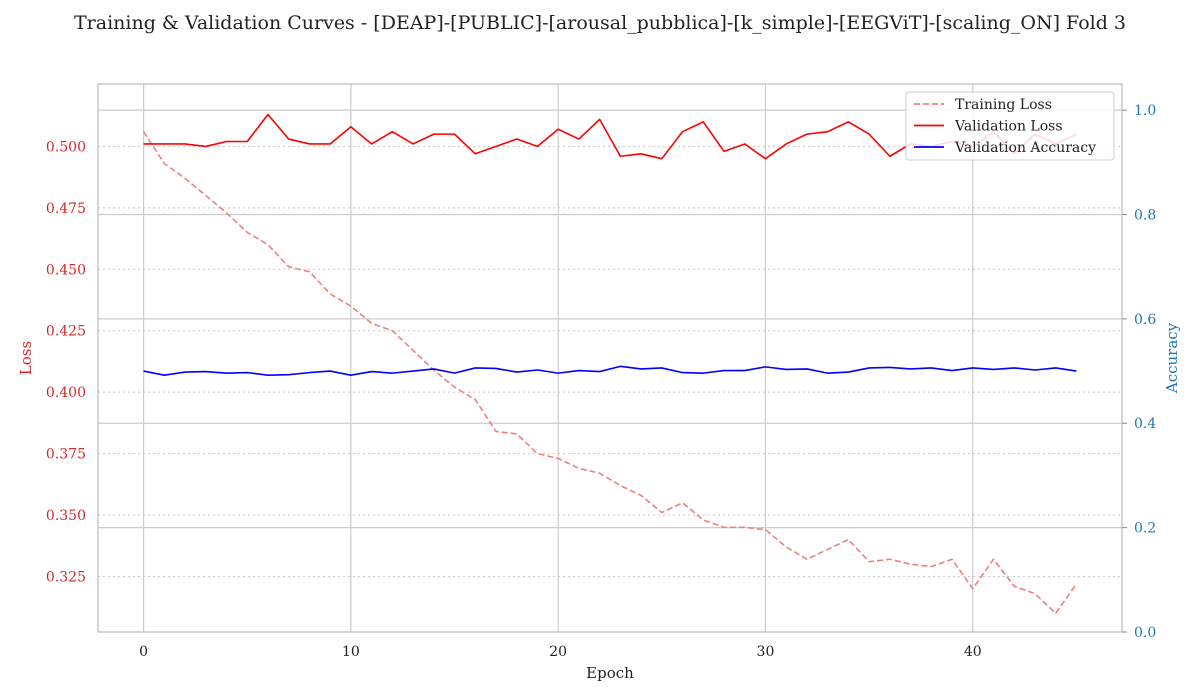  Describe the element at coordinates (610, 673) in the screenshot. I see `x-axis-label: Epoch` at that location.